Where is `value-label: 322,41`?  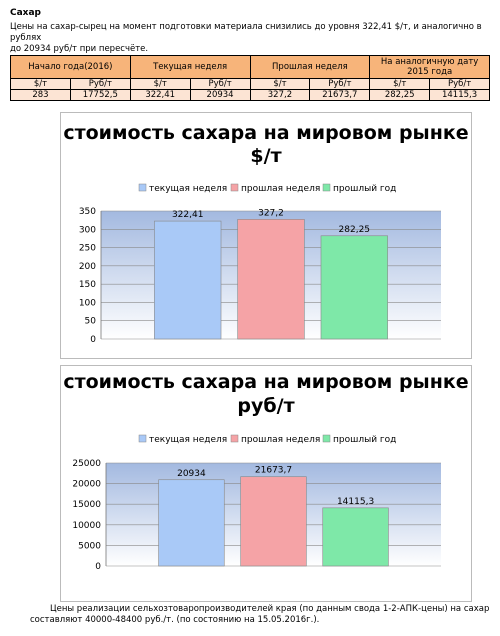 value-label: 322,41 is located at coordinates (188, 215).